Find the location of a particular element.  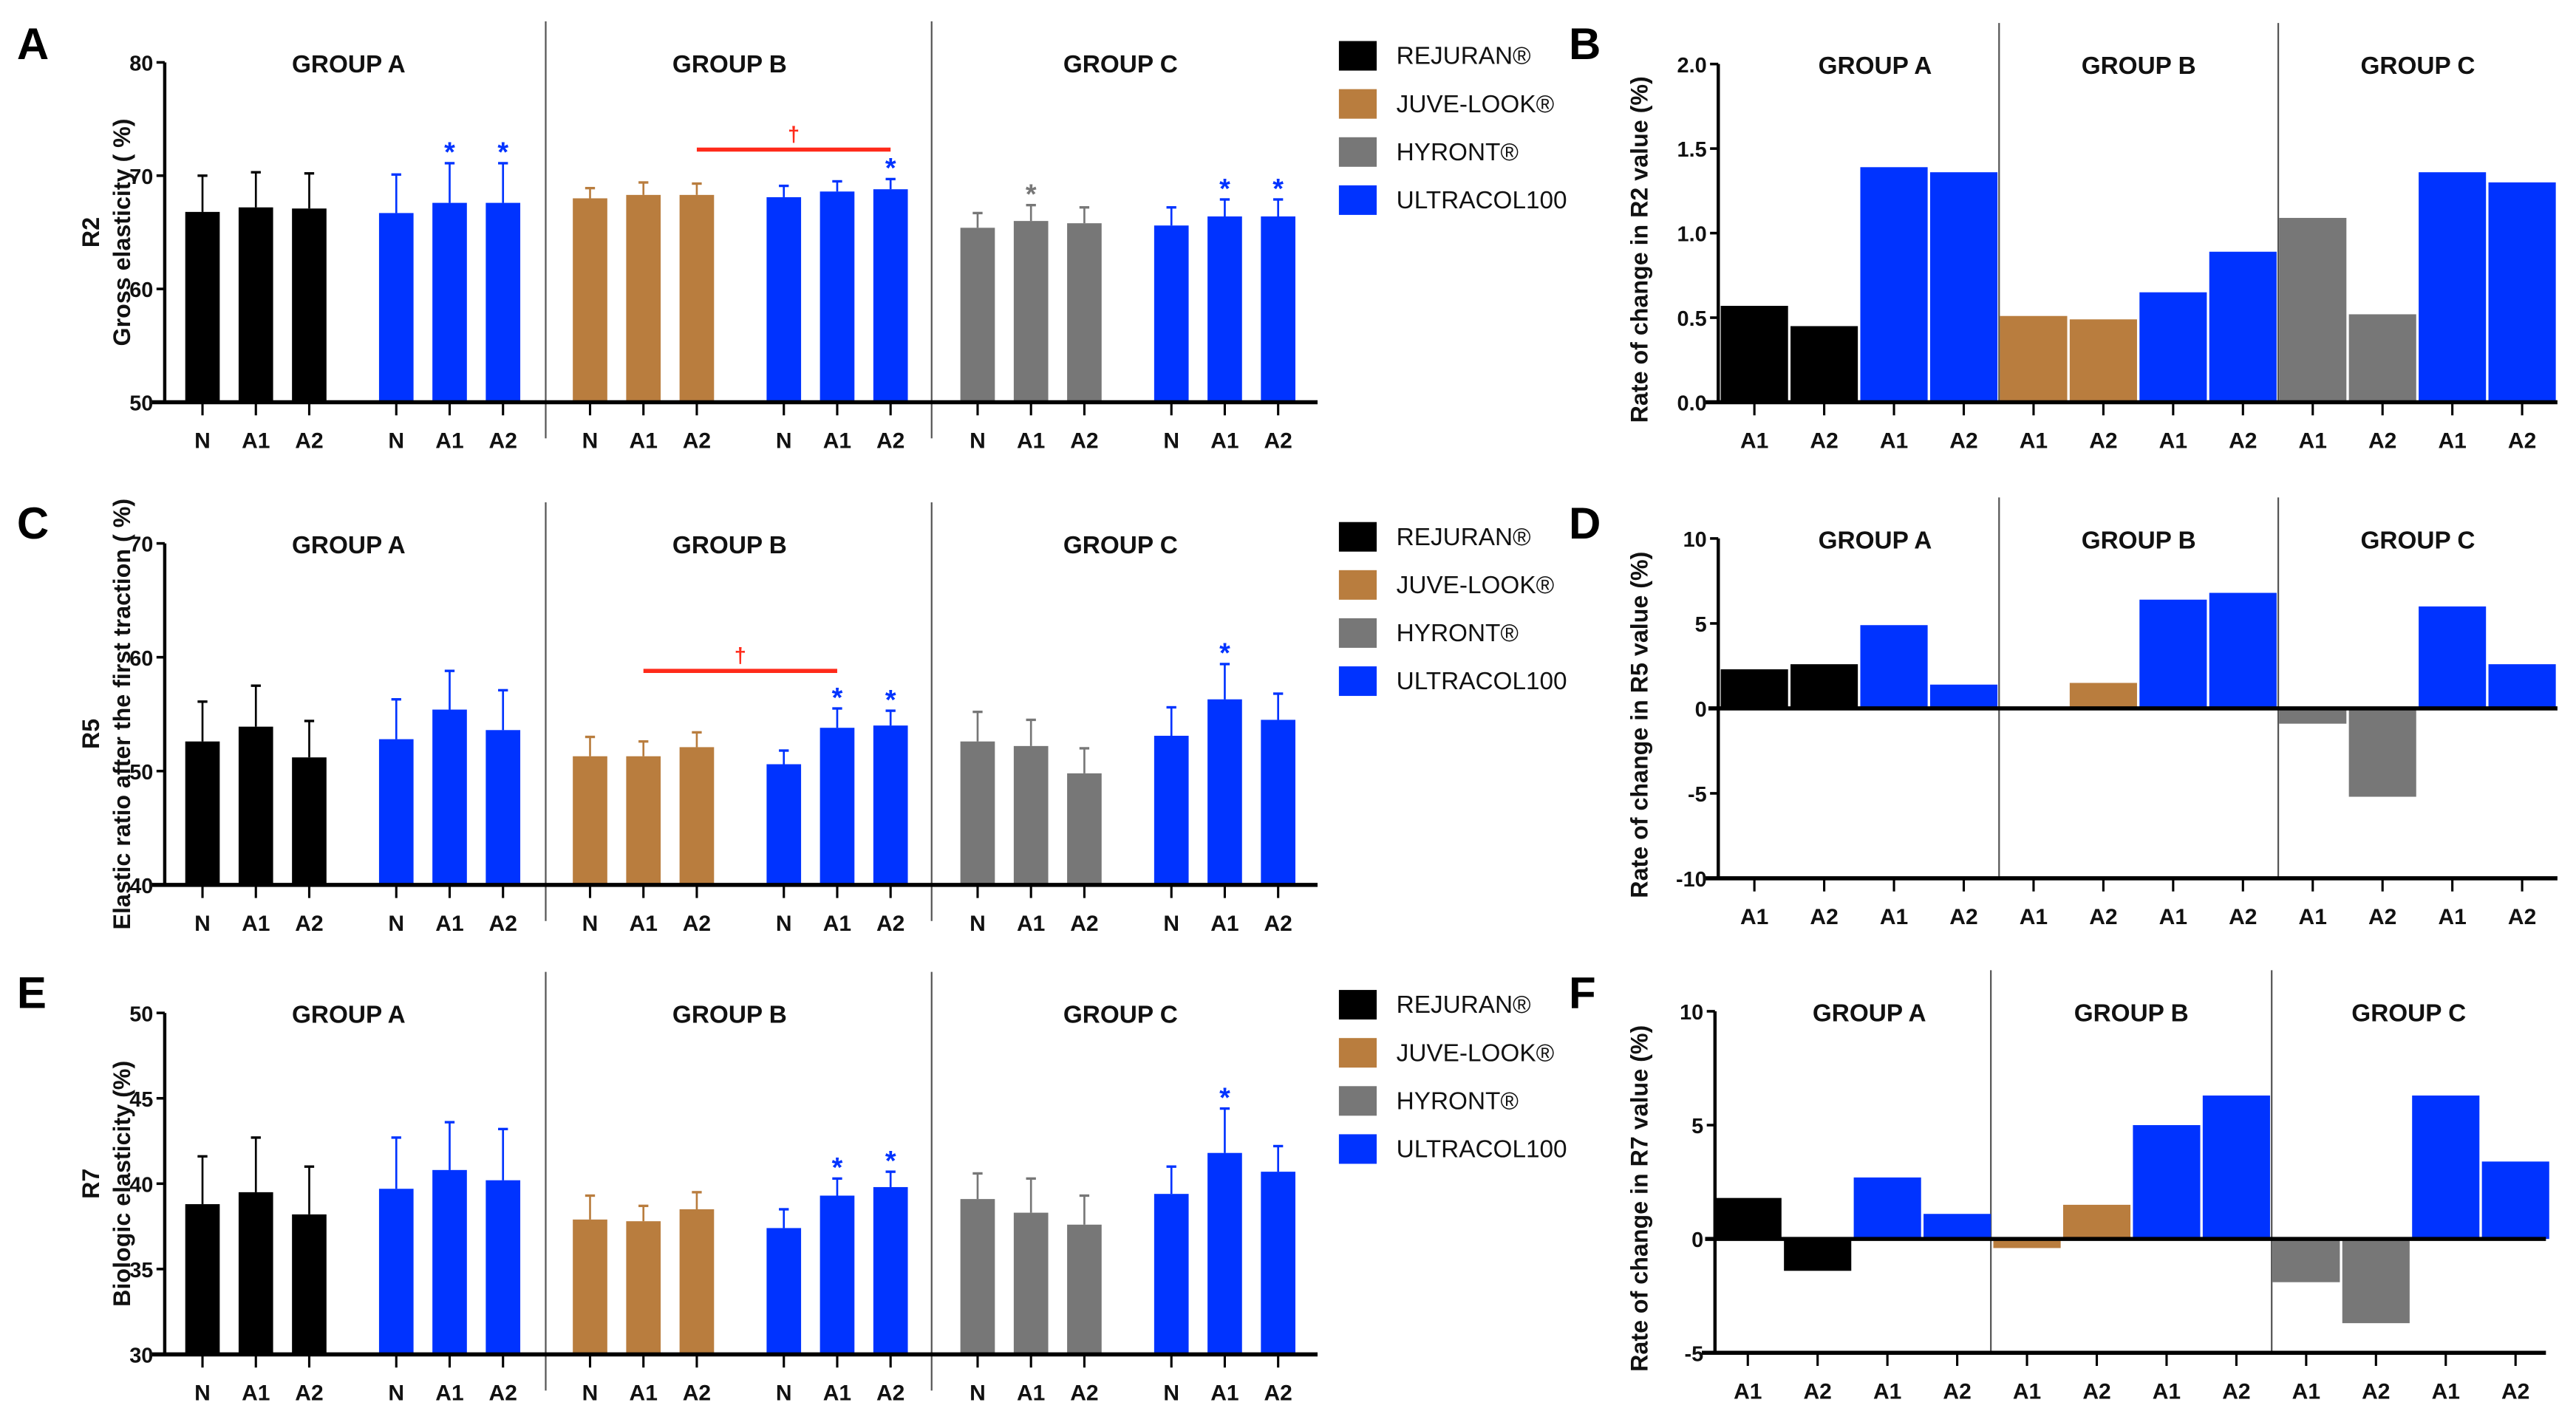

bar-hyront-n is located at coordinates (977, 1277).